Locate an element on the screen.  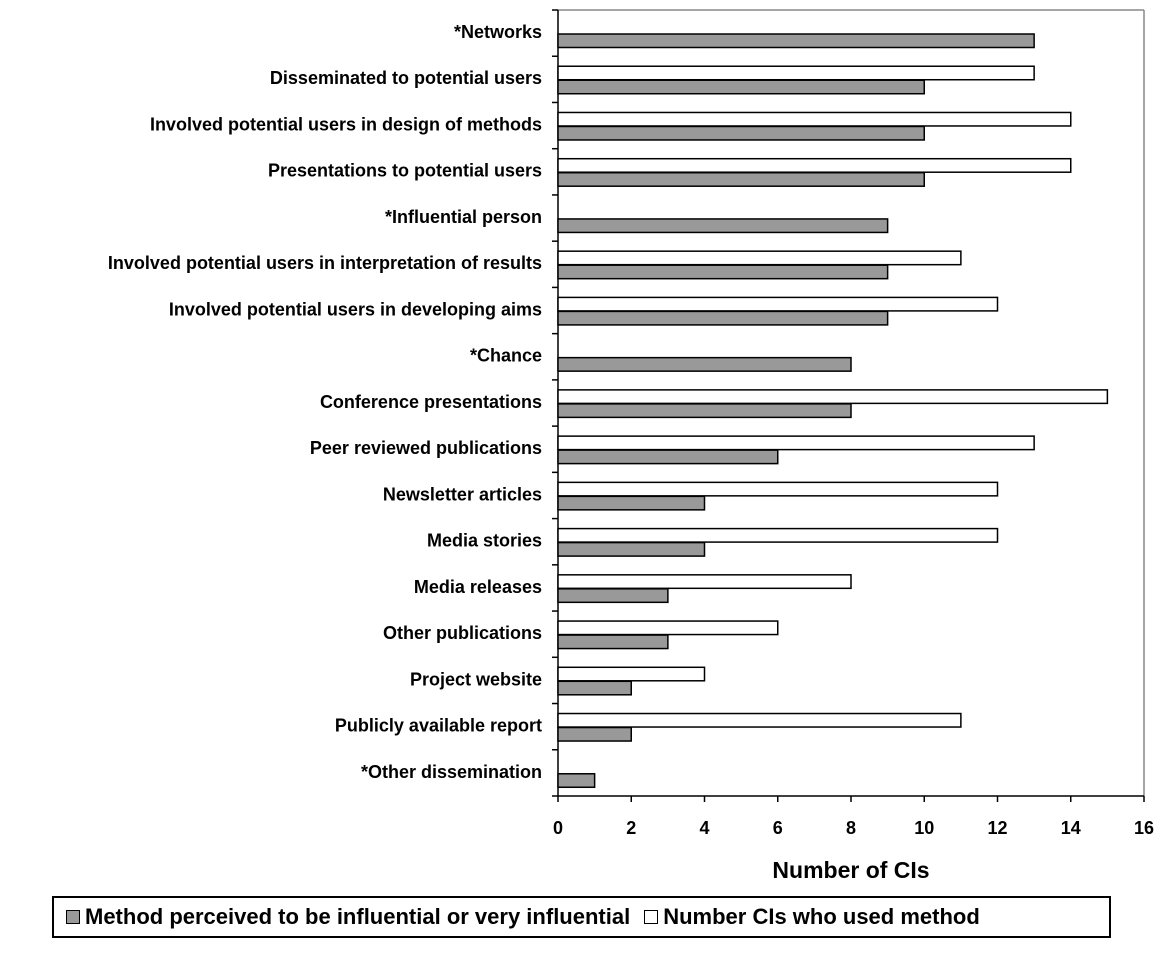
legend-item-used: Number CIs who used method is located at coordinates (812, 917).